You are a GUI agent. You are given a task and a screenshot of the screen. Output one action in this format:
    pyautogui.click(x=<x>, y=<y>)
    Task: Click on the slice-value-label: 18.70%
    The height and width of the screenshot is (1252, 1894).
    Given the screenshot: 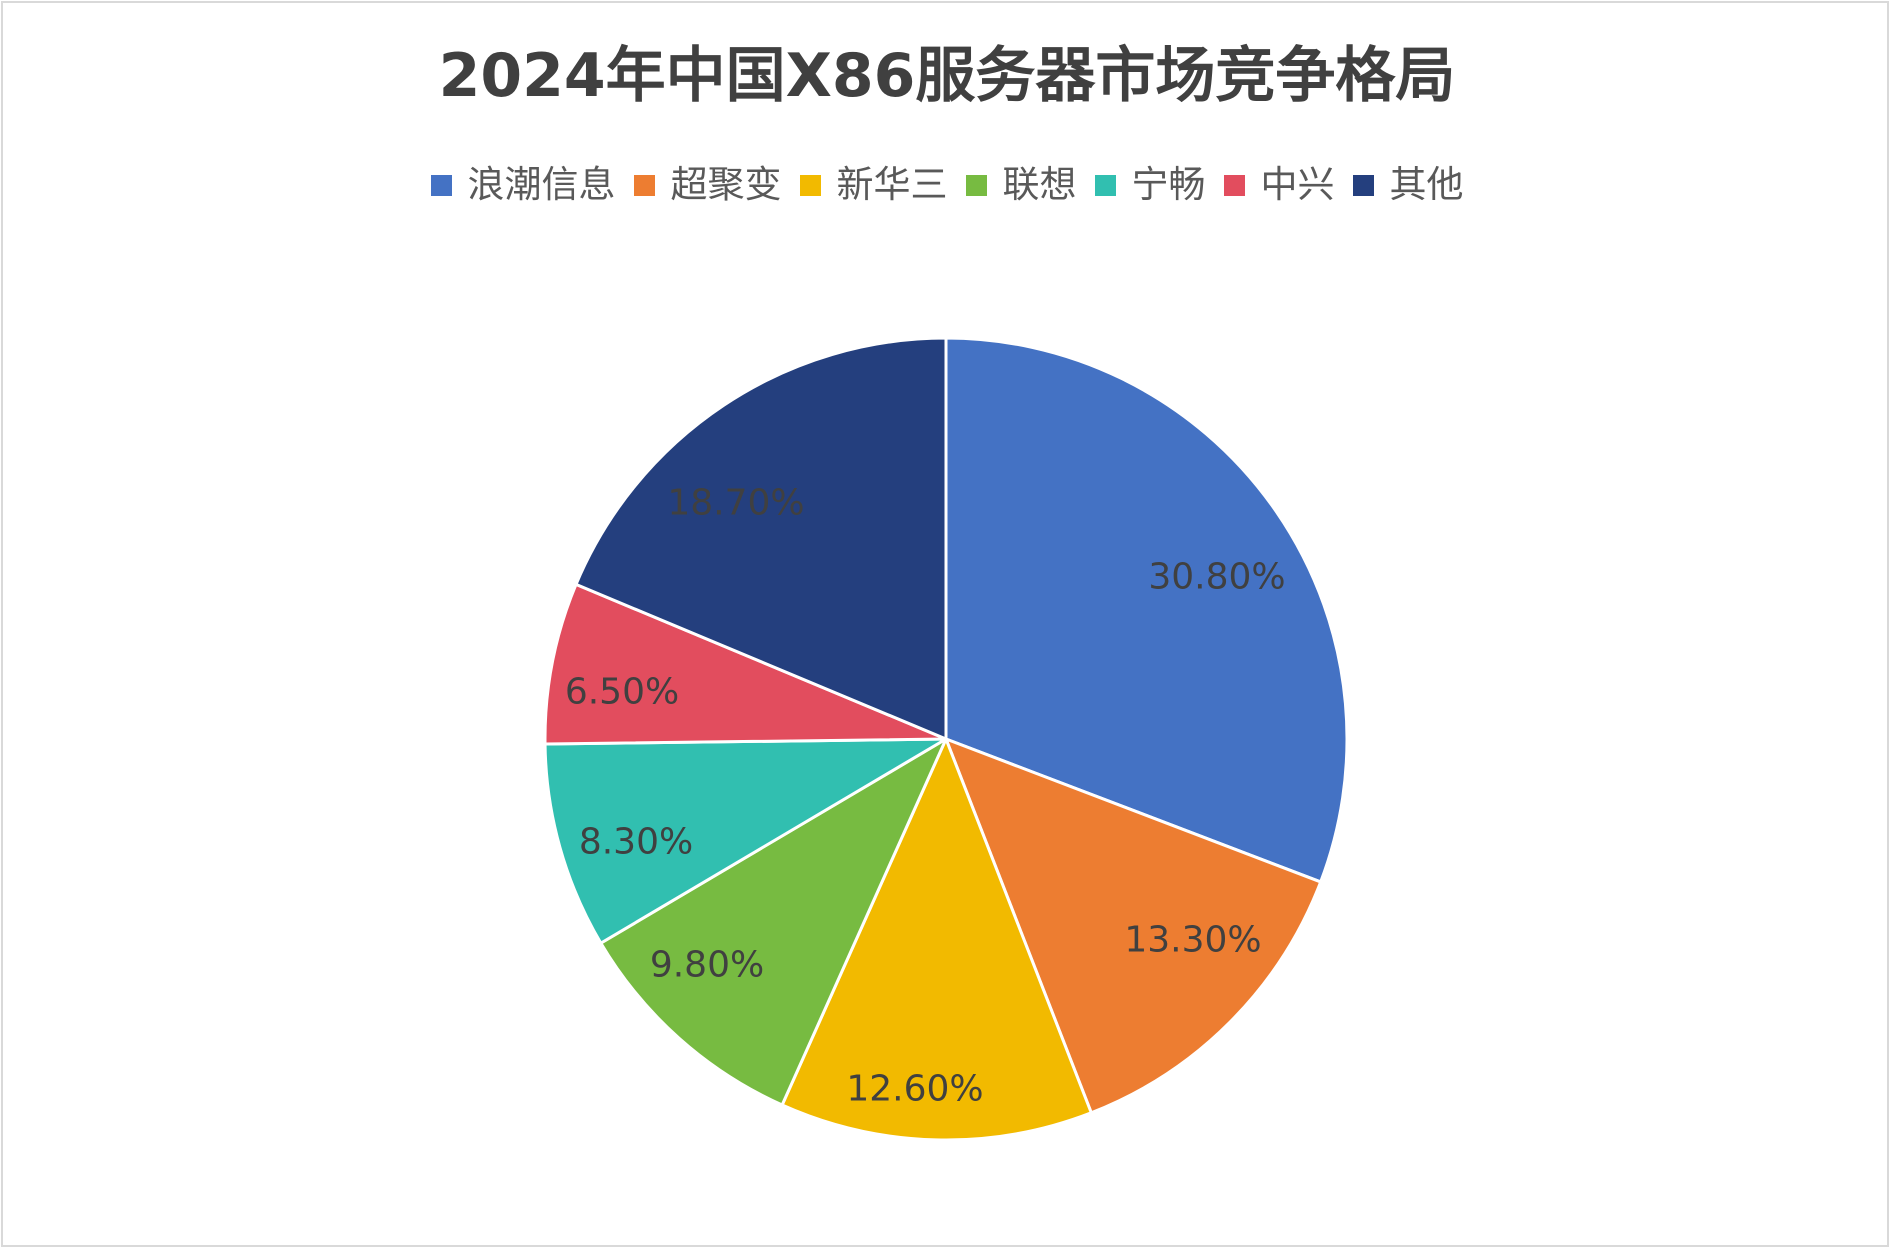 What is the action you would take?
    pyautogui.click(x=735, y=503)
    